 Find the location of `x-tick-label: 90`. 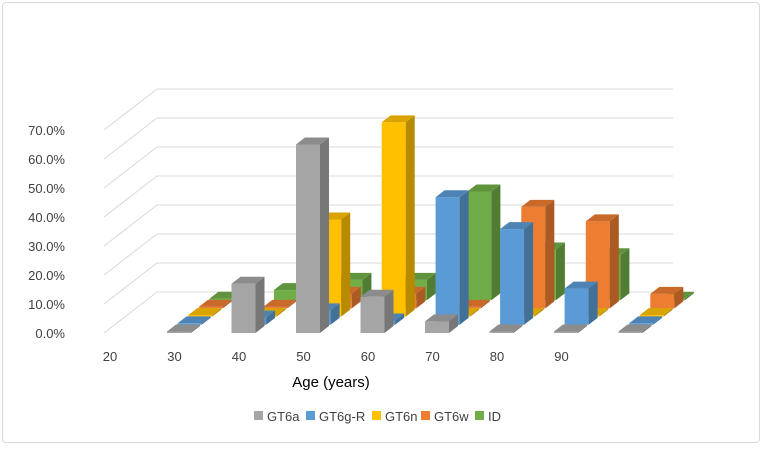

x-tick-label: 90 is located at coordinates (561, 356).